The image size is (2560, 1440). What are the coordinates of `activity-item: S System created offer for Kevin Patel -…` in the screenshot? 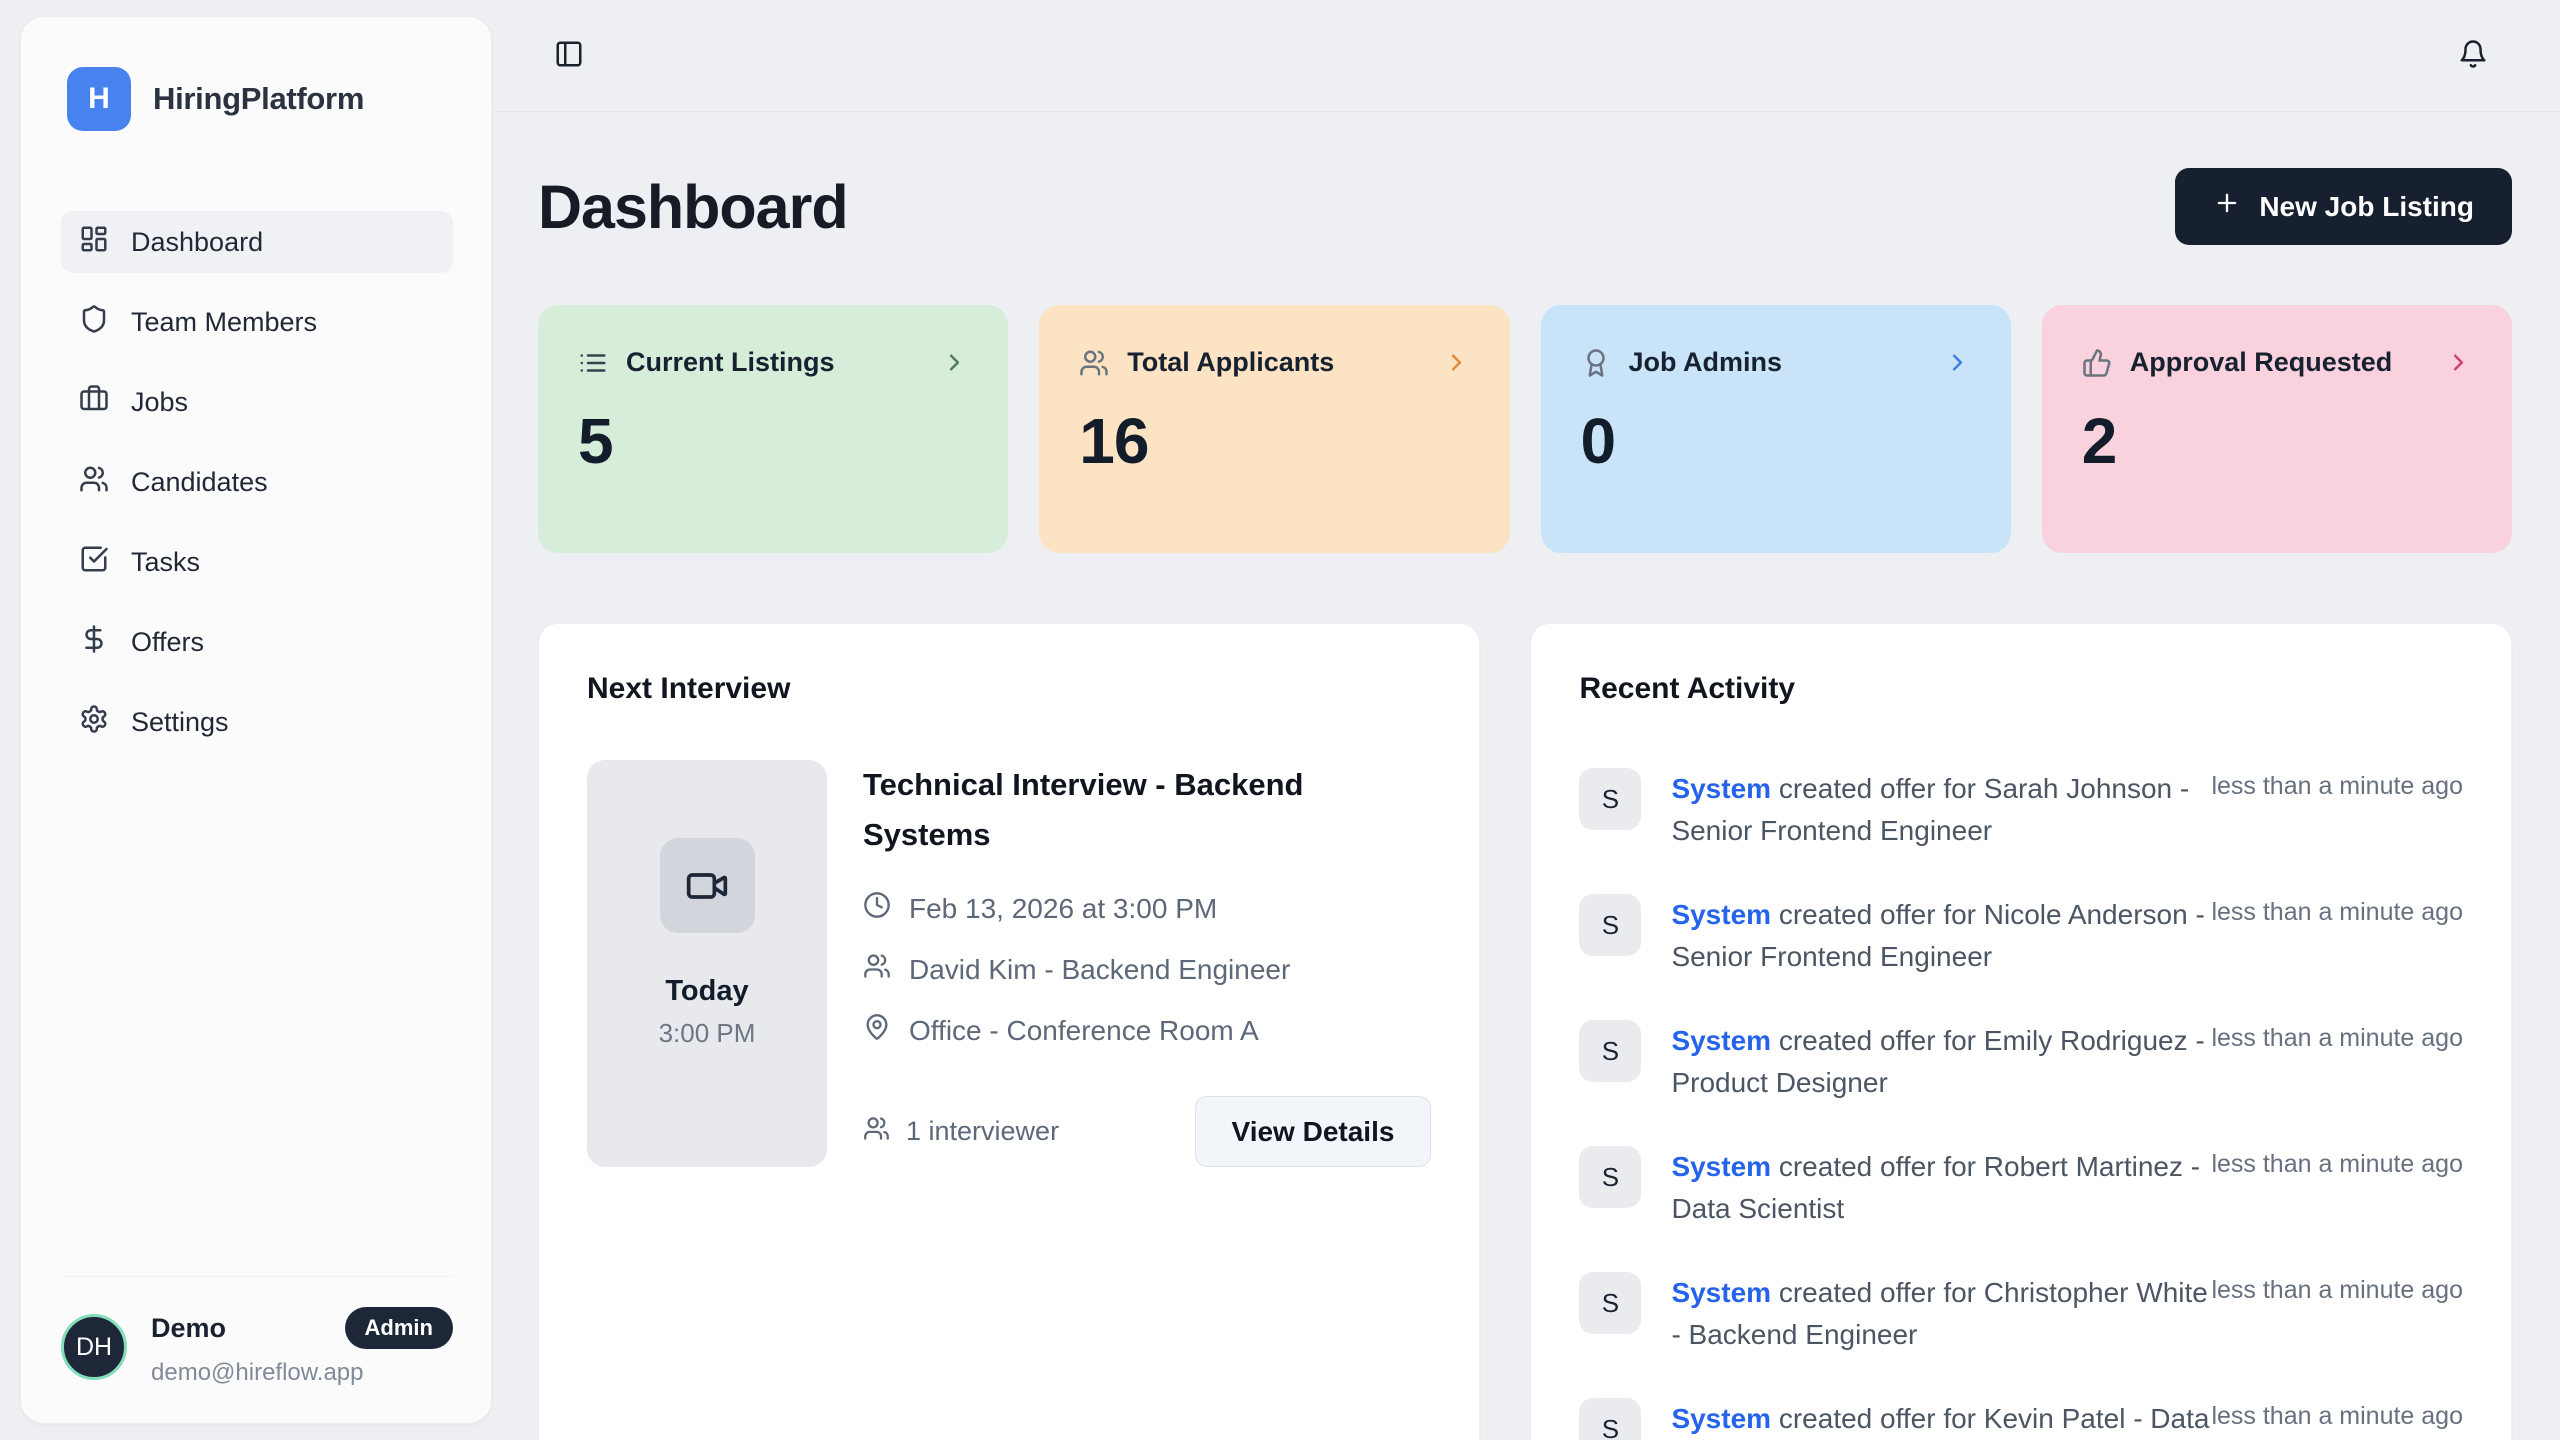 It's located at (2021, 1419).